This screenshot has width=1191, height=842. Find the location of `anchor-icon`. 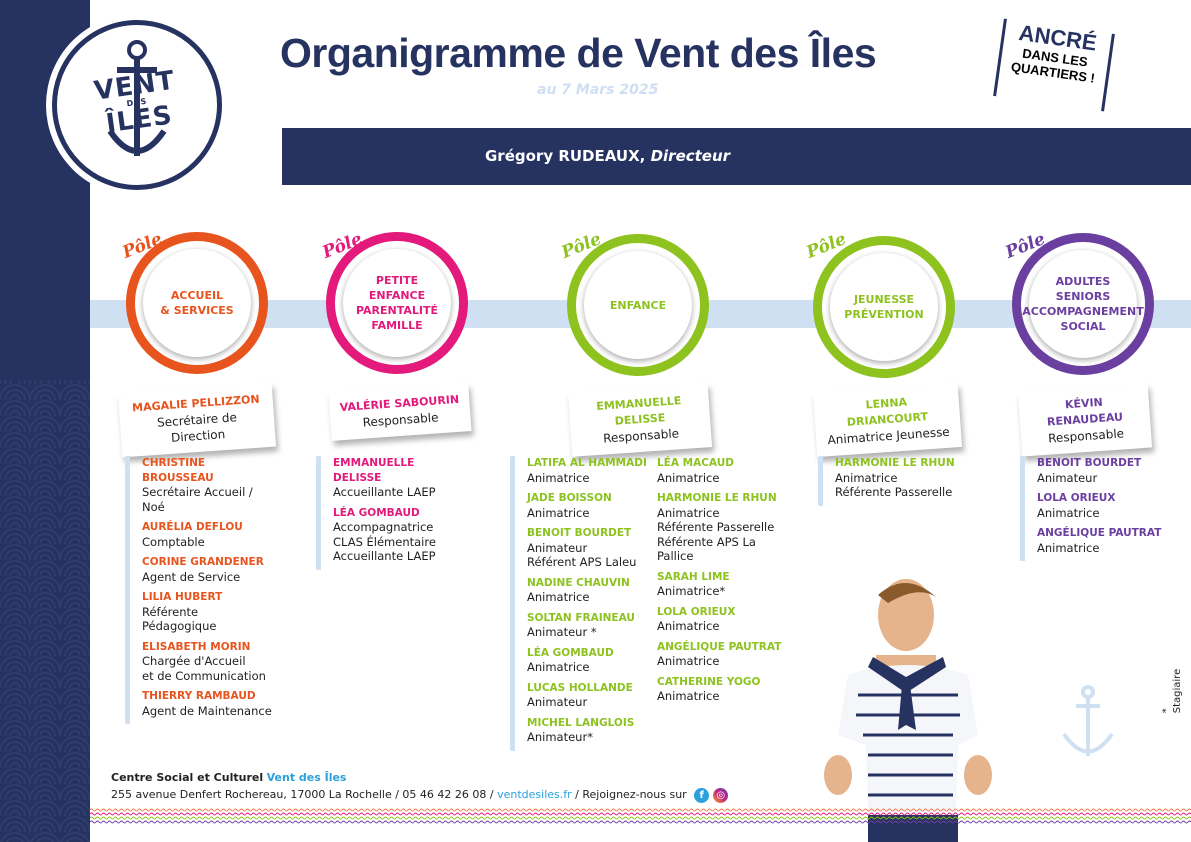

anchor-icon is located at coordinates (1088, 720).